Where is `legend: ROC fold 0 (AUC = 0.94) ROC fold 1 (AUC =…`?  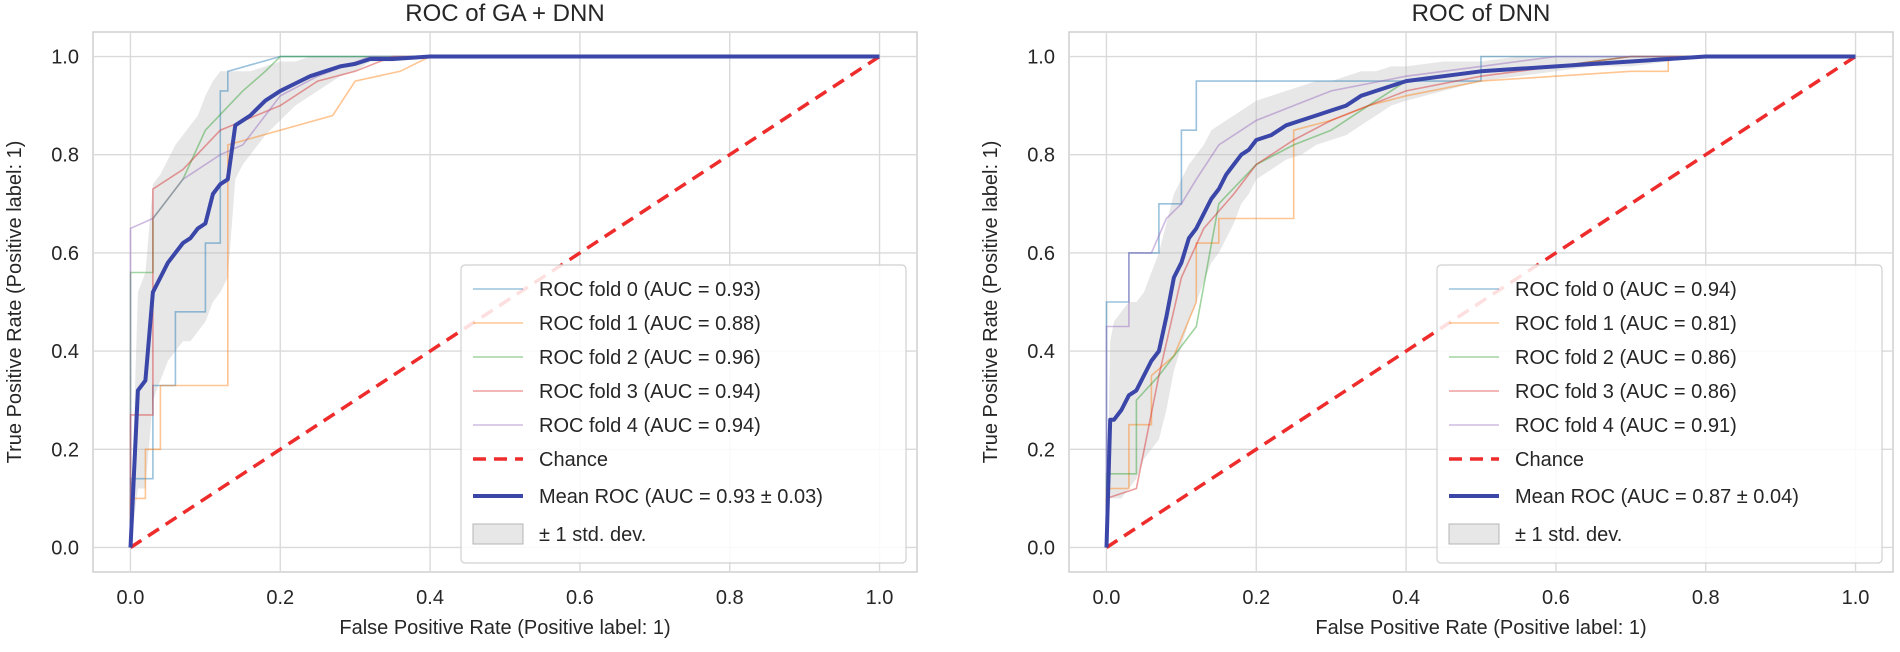
legend: ROC fold 0 (AUC = 0.94) ROC fold 1 (AUC =… is located at coordinates (1659, 414).